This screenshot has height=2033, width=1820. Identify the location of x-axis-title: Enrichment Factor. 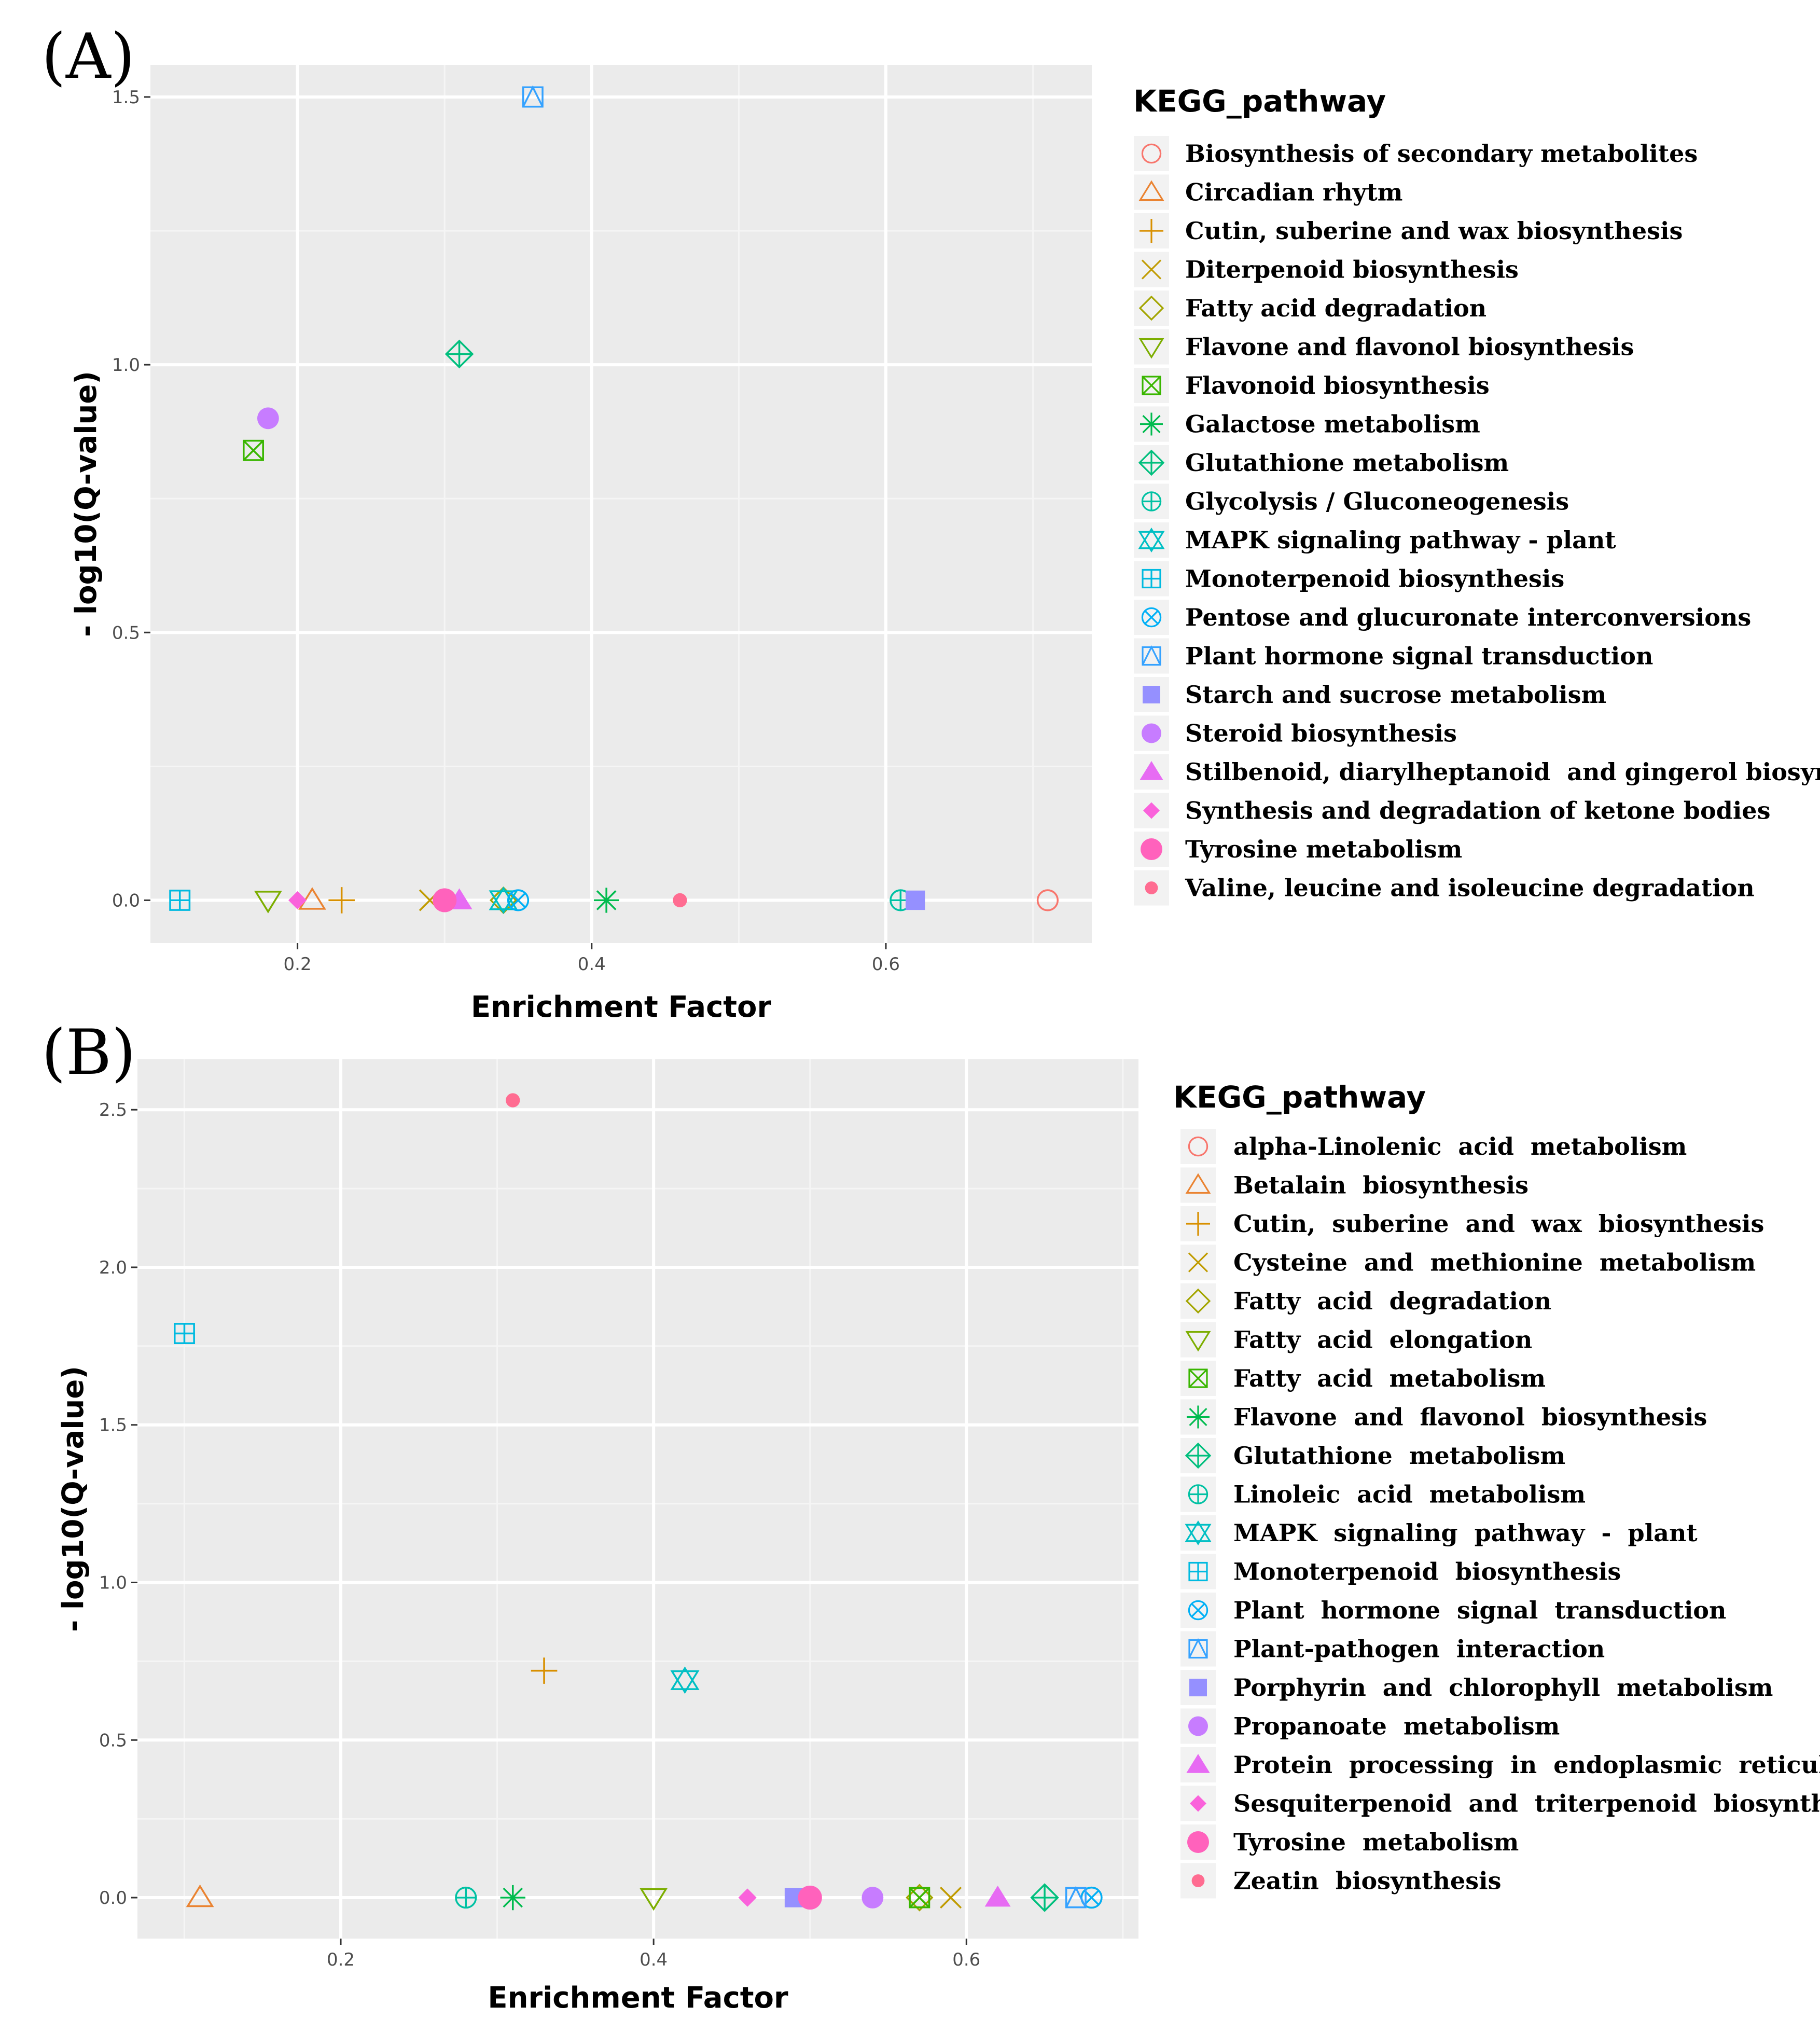
(621, 1007).